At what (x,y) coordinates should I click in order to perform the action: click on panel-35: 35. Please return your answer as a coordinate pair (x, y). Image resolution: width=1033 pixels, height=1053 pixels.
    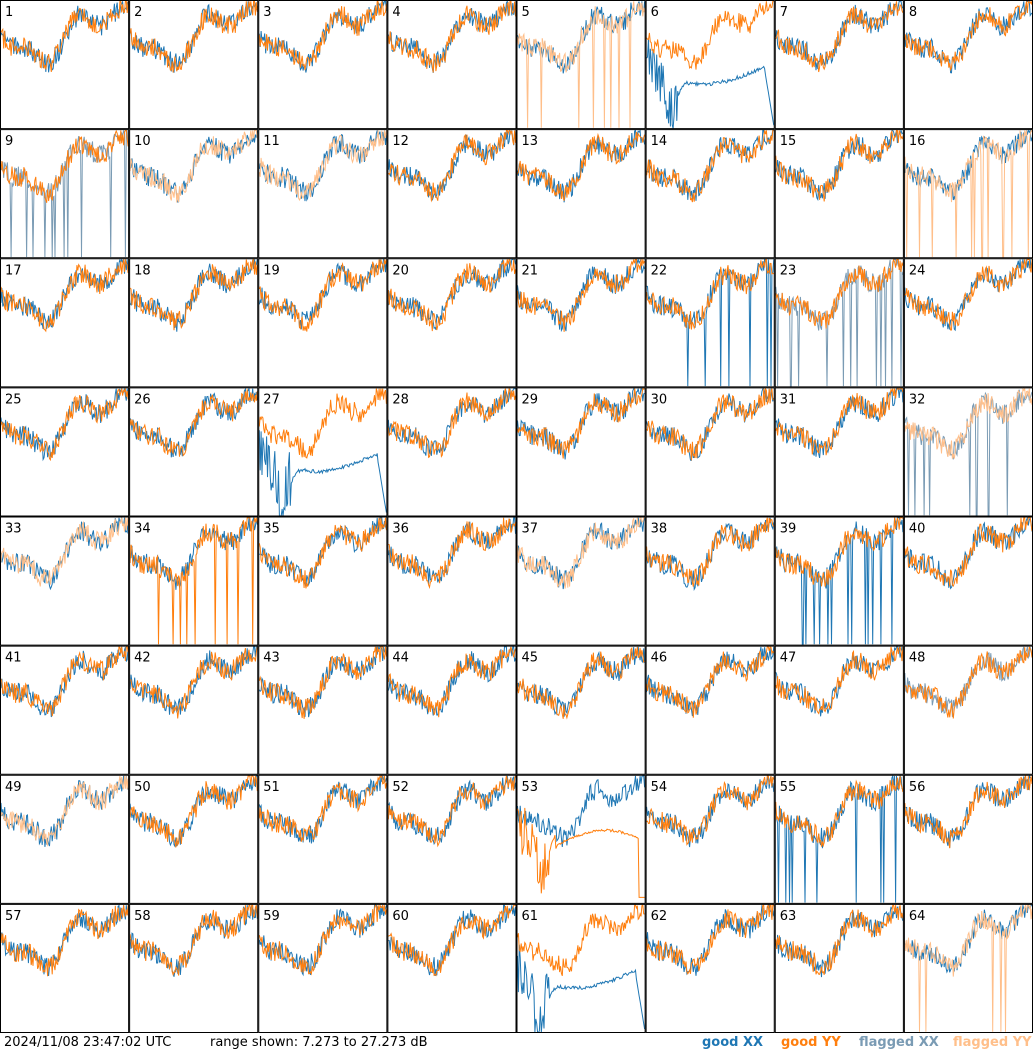
    Looking at the image, I should click on (323, 581).